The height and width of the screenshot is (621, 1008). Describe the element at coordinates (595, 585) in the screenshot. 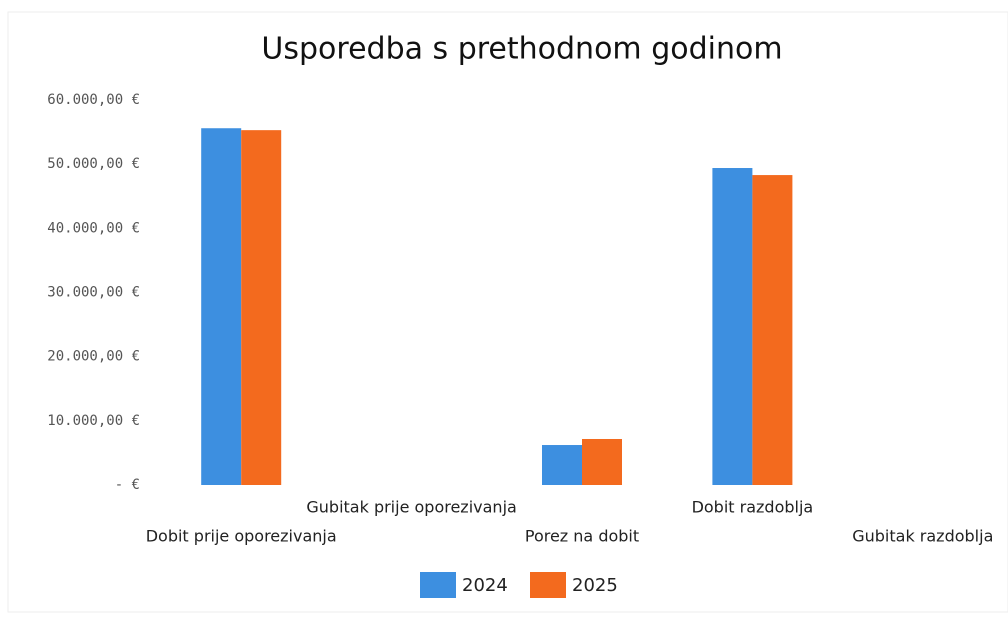

I see `legend-label: 2025` at that location.